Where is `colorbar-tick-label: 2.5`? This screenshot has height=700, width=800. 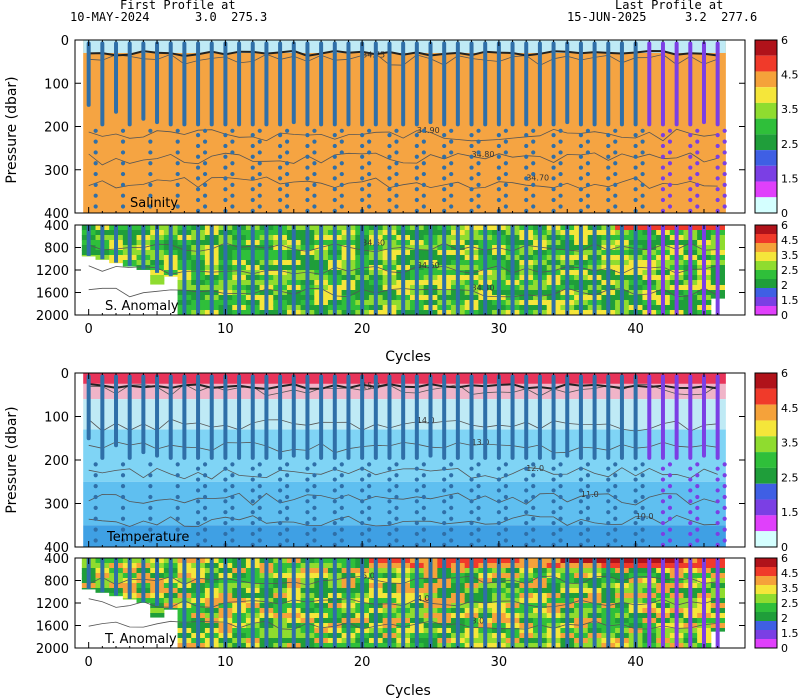
colorbar-tick-label: 2.5 is located at coordinates (790, 603).